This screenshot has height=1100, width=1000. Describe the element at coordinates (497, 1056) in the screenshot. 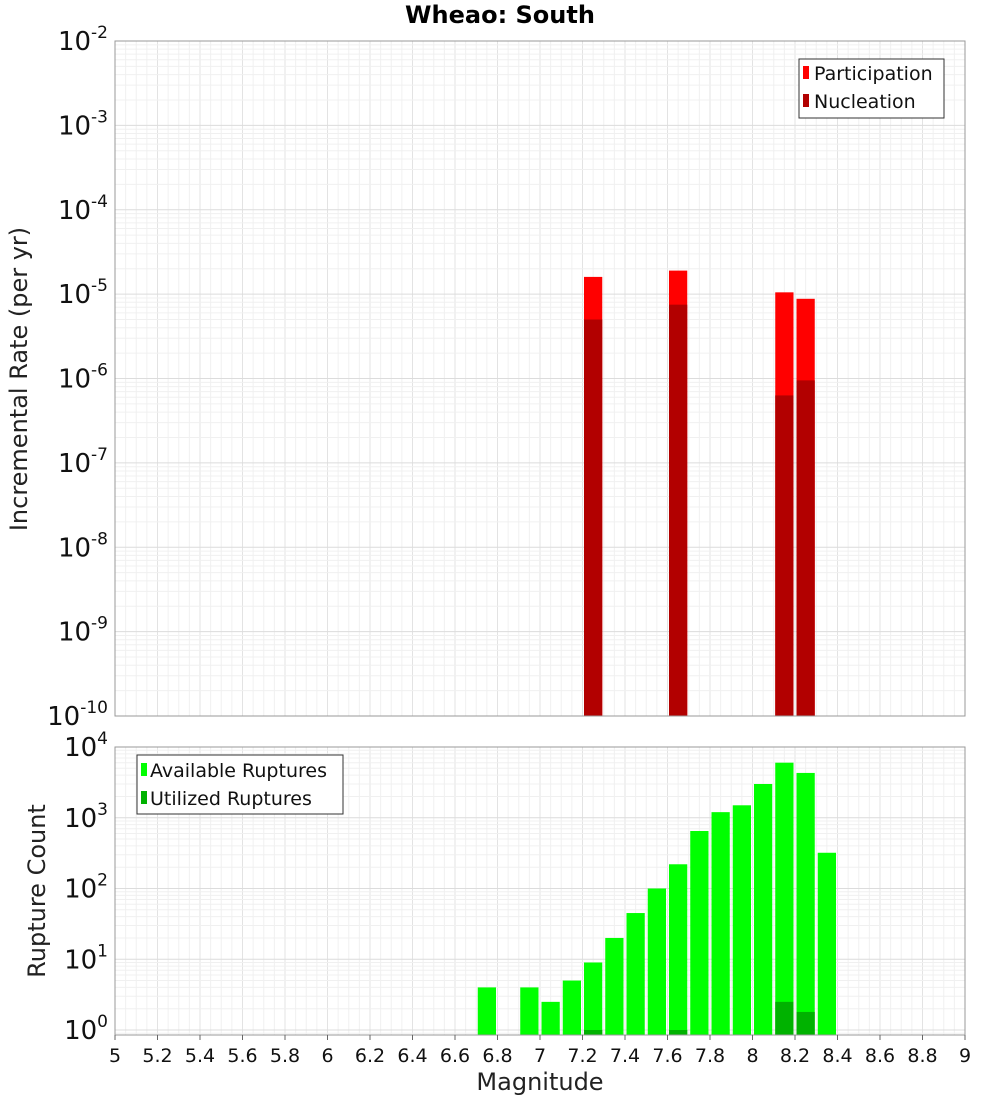

I see `x-tick-label: 6.8` at that location.